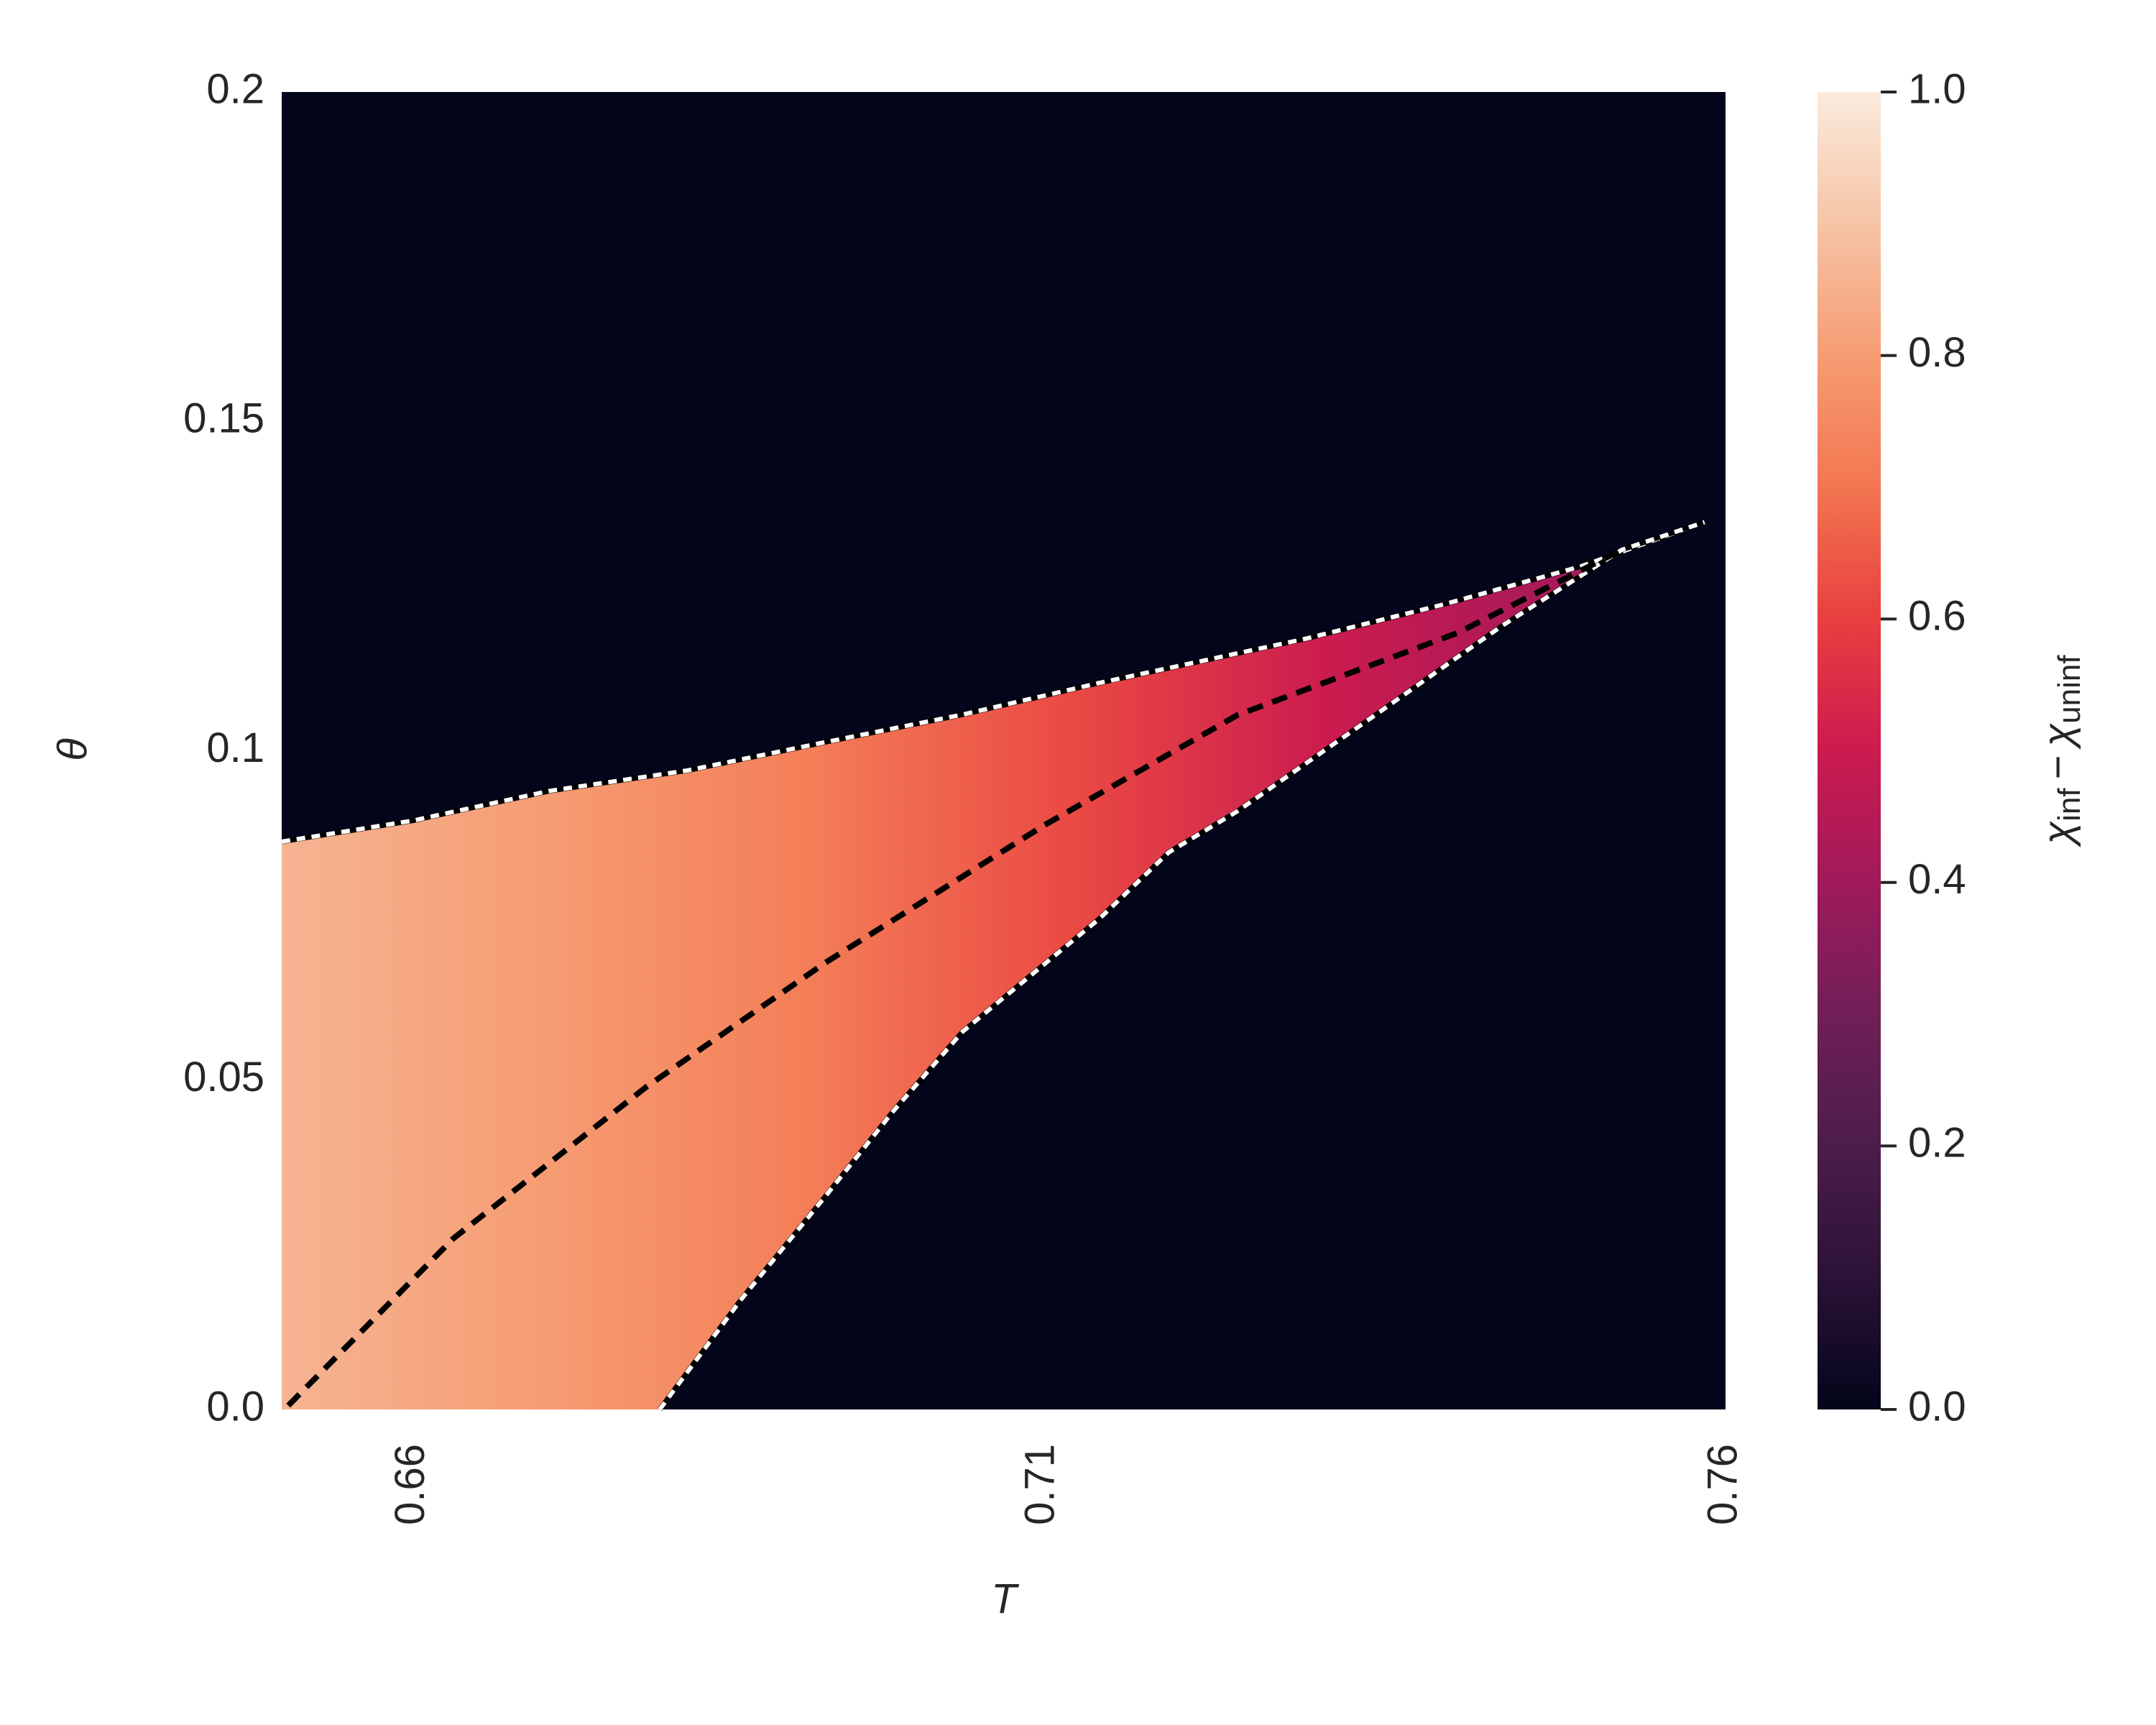 The height and width of the screenshot is (1725, 2156). I want to click on y-tick-label: 0.2, so click(235, 88).